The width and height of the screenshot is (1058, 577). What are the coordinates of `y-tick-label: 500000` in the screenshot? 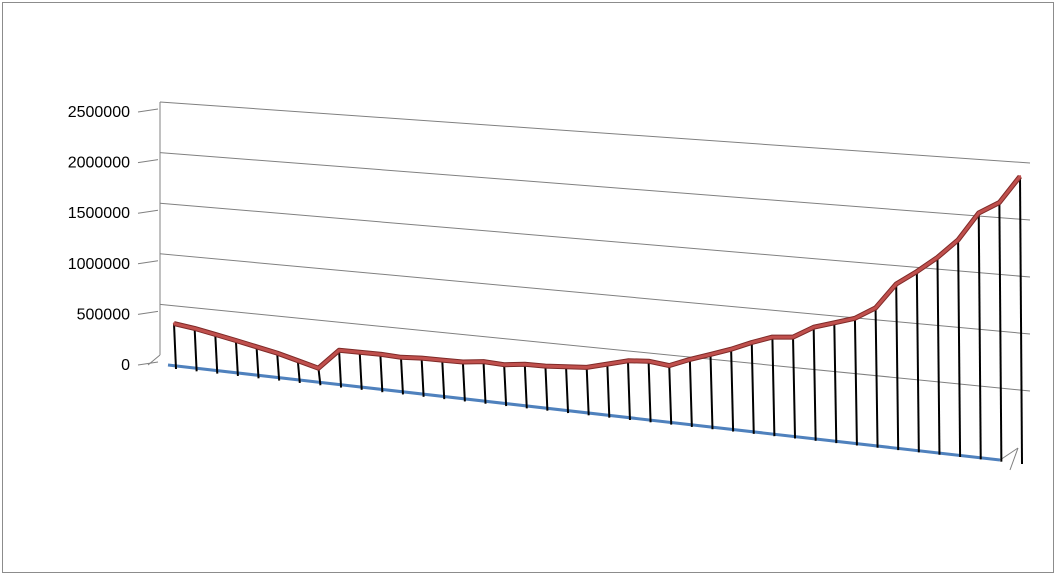 It's located at (103, 314).